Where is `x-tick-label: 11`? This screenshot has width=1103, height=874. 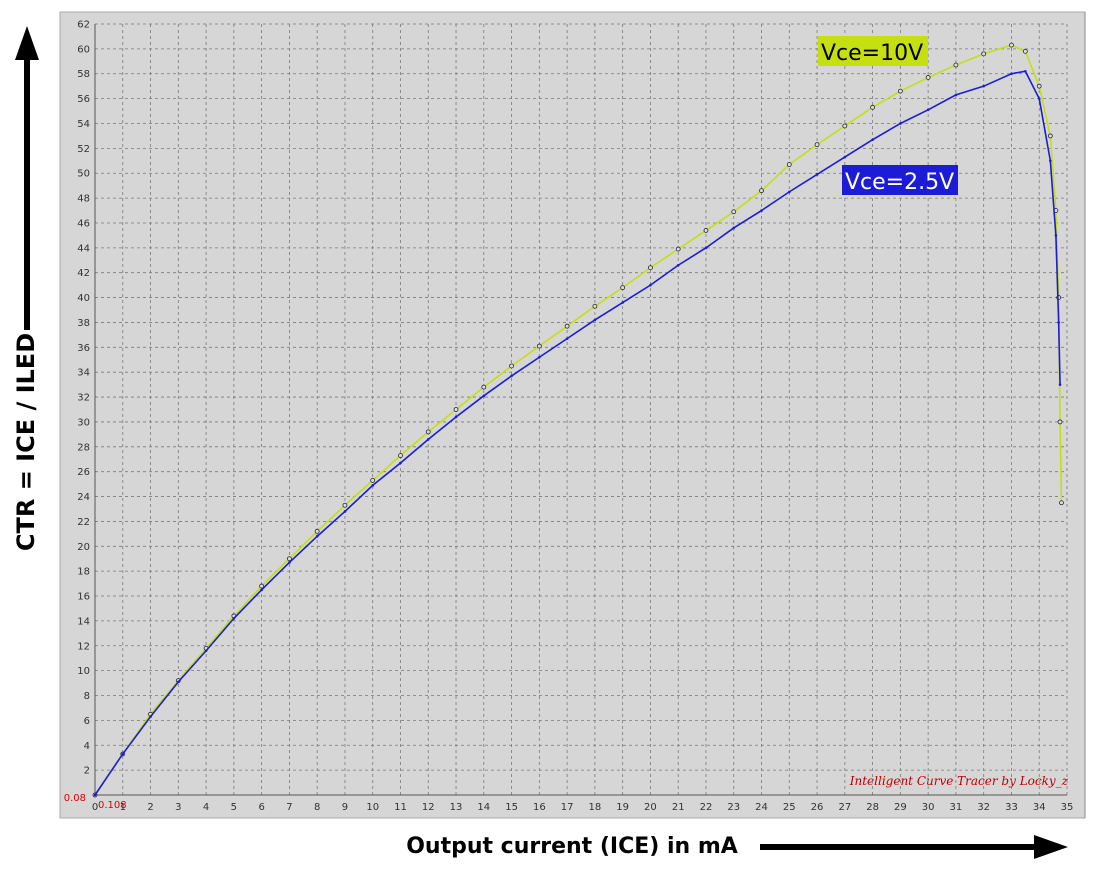 x-tick-label: 11 is located at coordinates (400, 807).